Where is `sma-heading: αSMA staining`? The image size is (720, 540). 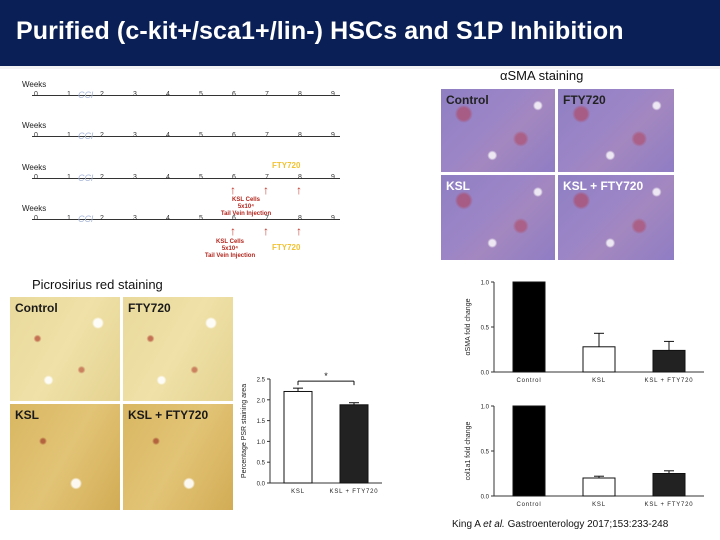
sma-heading: αSMA staining is located at coordinates (542, 75).